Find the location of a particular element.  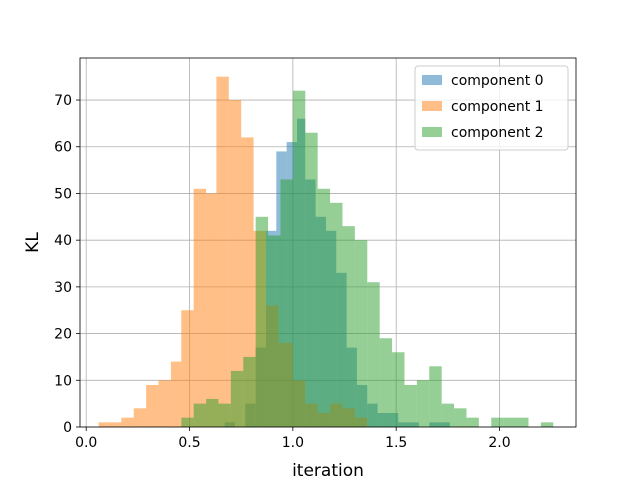

x-tick-label: 0.5 is located at coordinates (189, 443).